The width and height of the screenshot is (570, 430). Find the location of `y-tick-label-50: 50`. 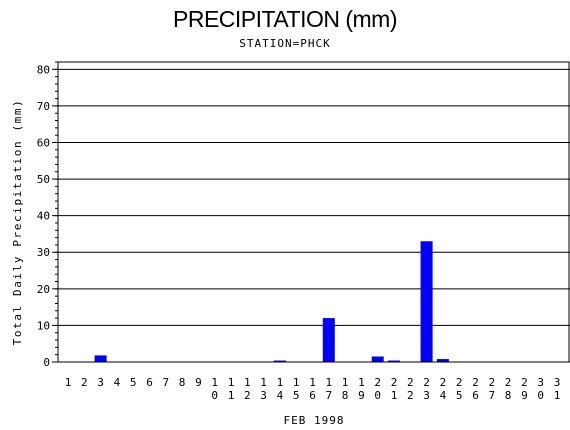

y-tick-label-50: 50 is located at coordinates (43, 179).